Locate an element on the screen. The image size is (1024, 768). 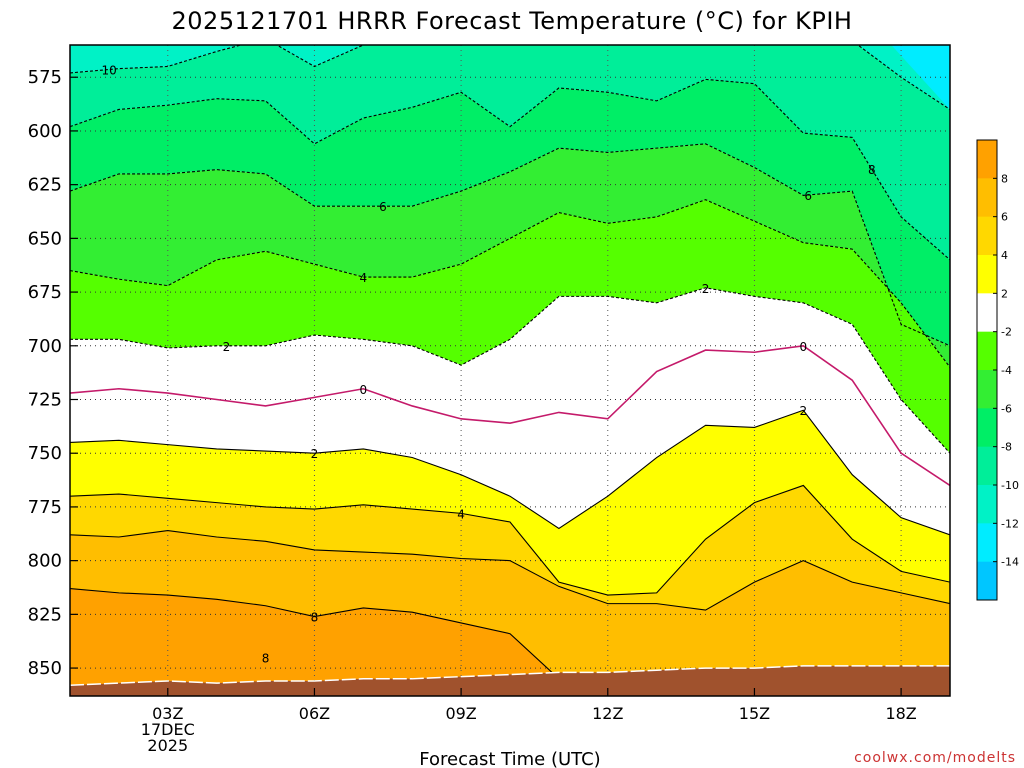
band-below-minus10 is located at coordinates (510, 77).